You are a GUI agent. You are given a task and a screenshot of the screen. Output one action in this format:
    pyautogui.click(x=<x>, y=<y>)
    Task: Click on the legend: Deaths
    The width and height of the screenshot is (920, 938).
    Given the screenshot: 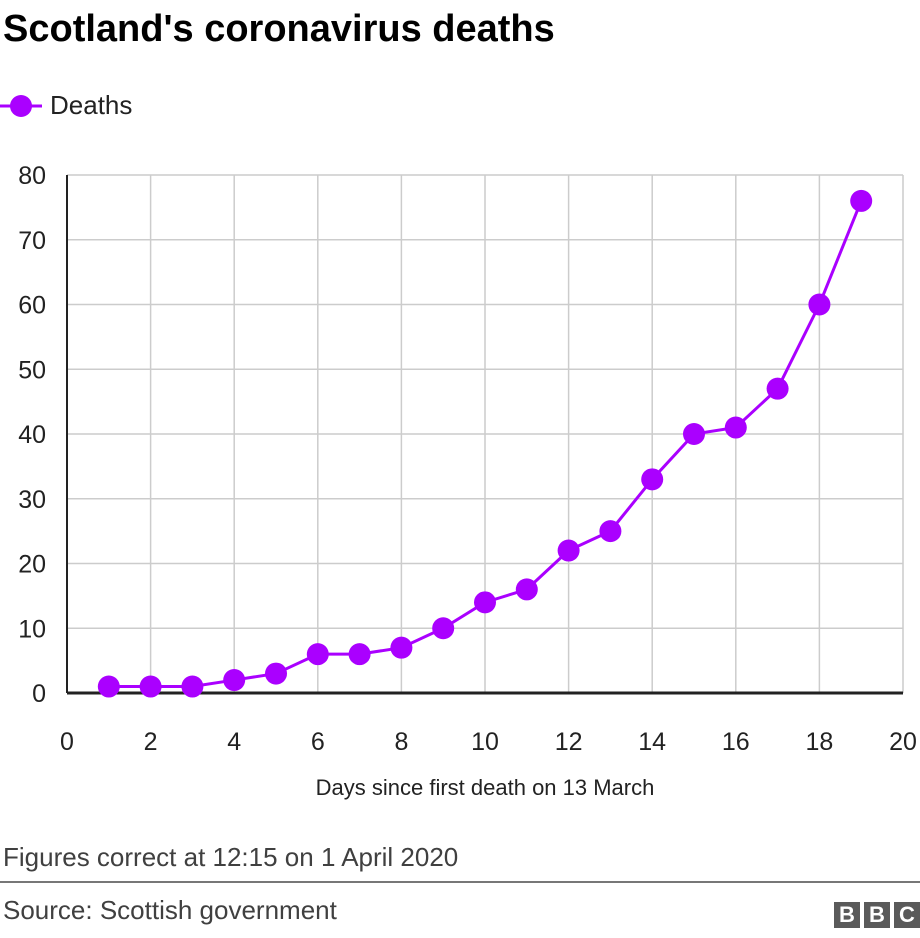 What is the action you would take?
    pyautogui.click(x=66, y=105)
    